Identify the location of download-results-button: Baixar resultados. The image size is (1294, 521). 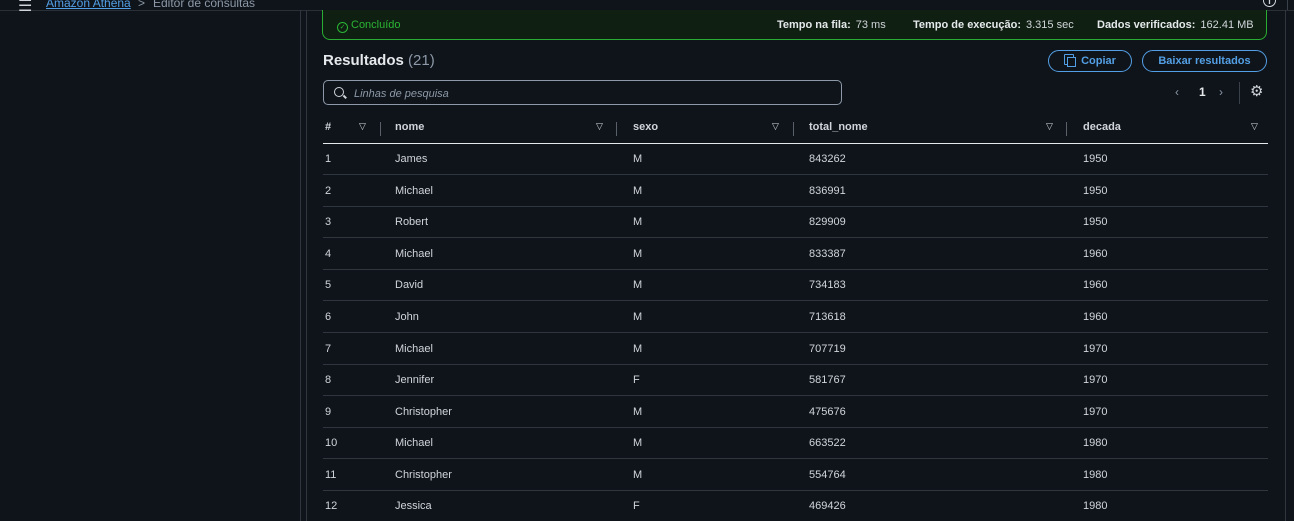
(1204, 61).